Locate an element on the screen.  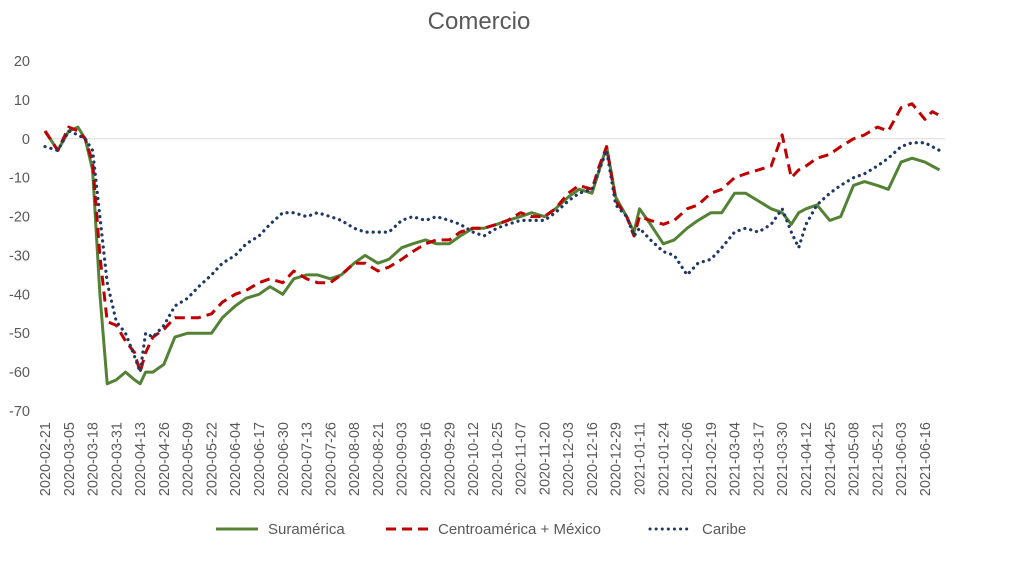
x-tick-label: 2021-03-04 is located at coordinates (736, 459).